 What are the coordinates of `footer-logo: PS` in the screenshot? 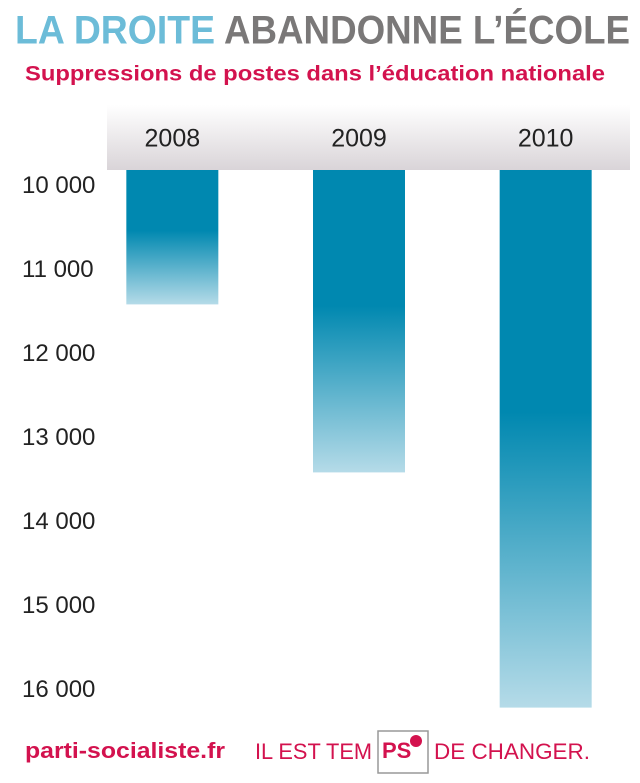 It's located at (396, 750).